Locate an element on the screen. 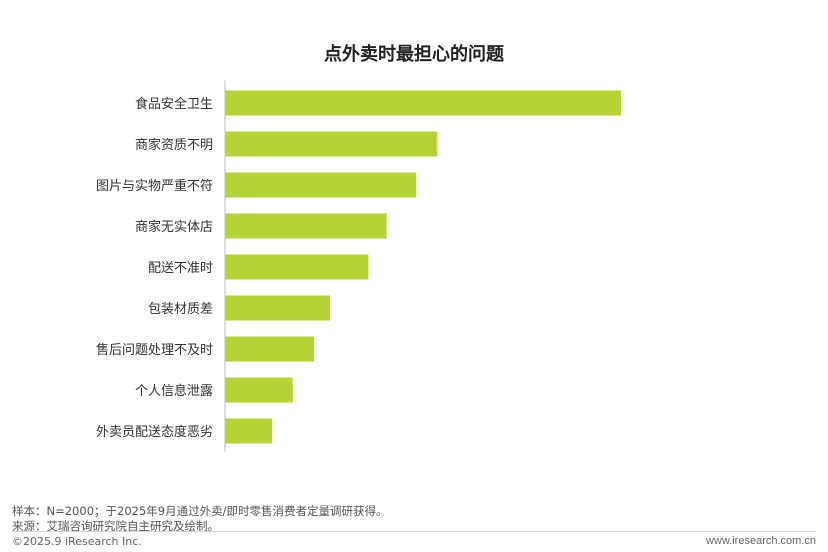 The width and height of the screenshot is (828, 552). footer-divider is located at coordinates (414, 531).